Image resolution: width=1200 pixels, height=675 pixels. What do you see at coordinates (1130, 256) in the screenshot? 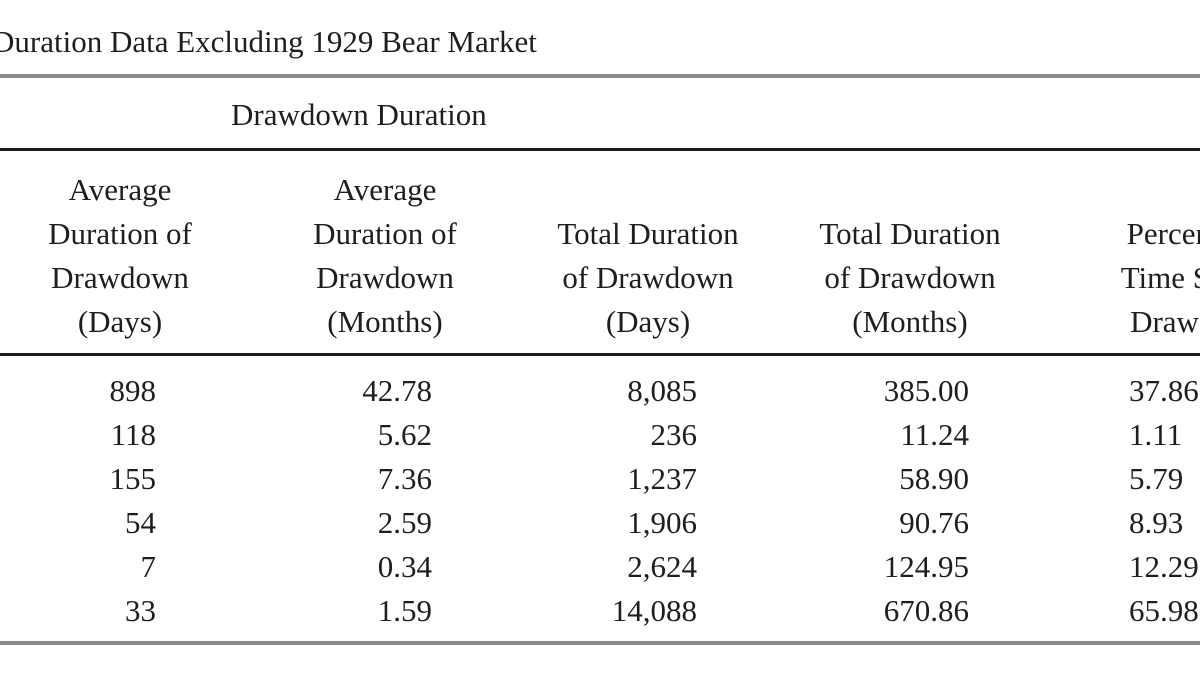
I see `column-header-percentage: Percenta Time Spe Drawdo` at bounding box center [1130, 256].